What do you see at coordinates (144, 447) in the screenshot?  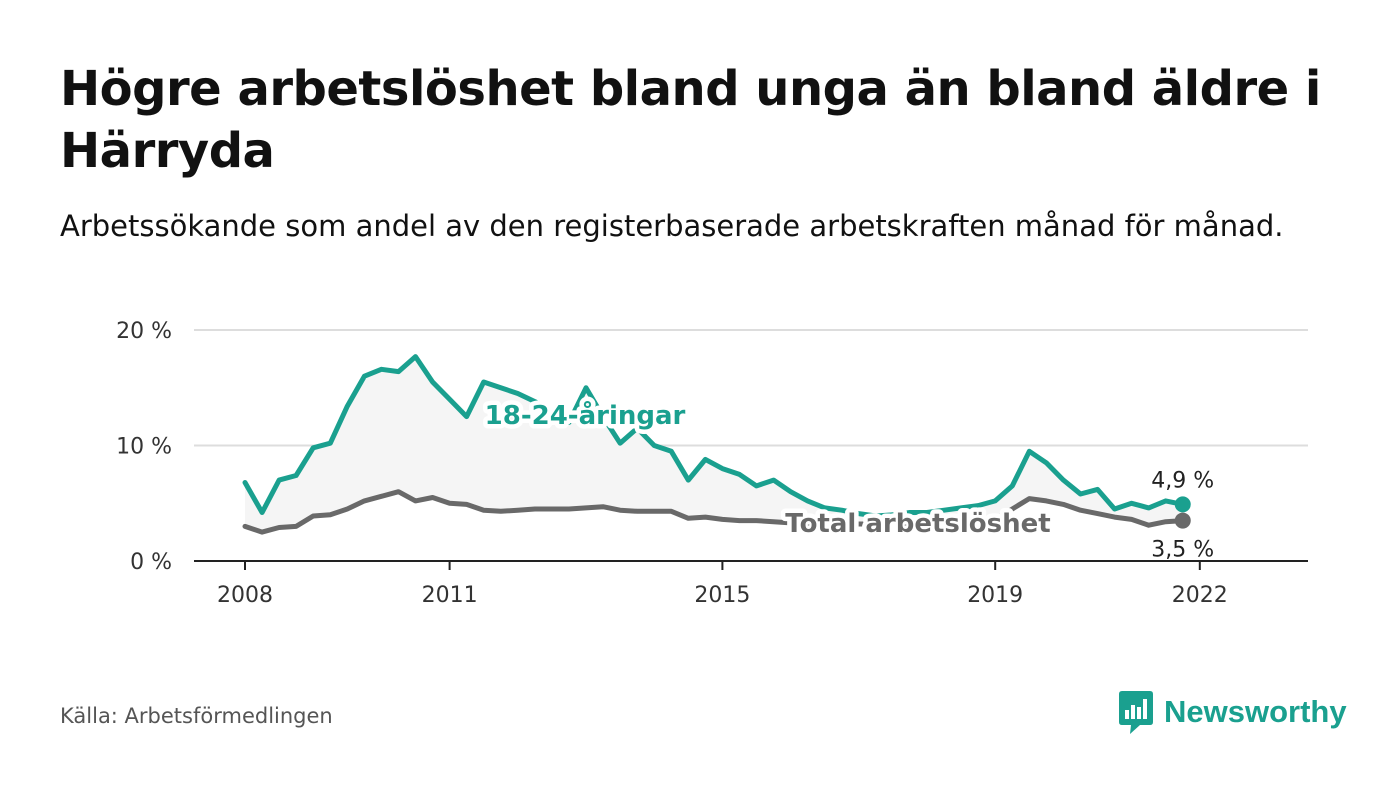 I see `y-tick-label: 10 %` at bounding box center [144, 447].